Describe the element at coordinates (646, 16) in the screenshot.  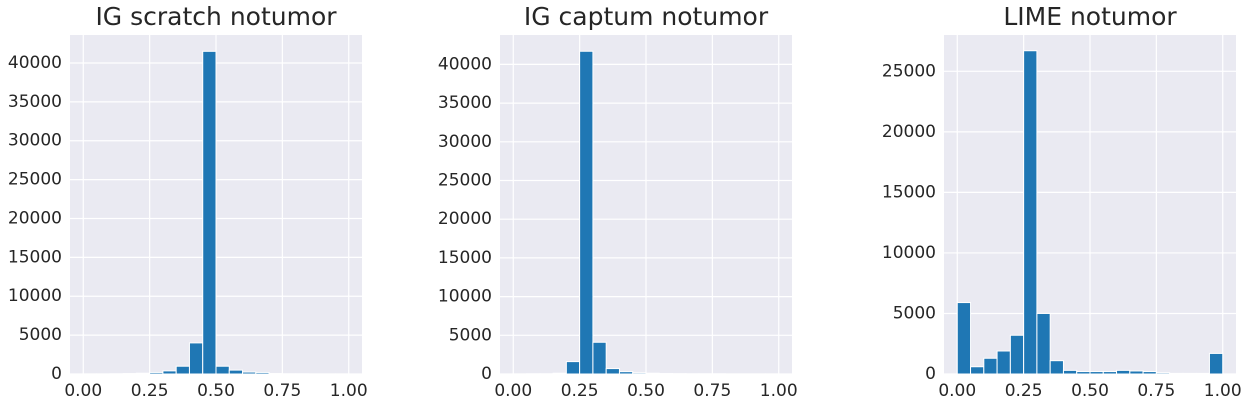
I see `chart-title: IG captum notumor` at that location.